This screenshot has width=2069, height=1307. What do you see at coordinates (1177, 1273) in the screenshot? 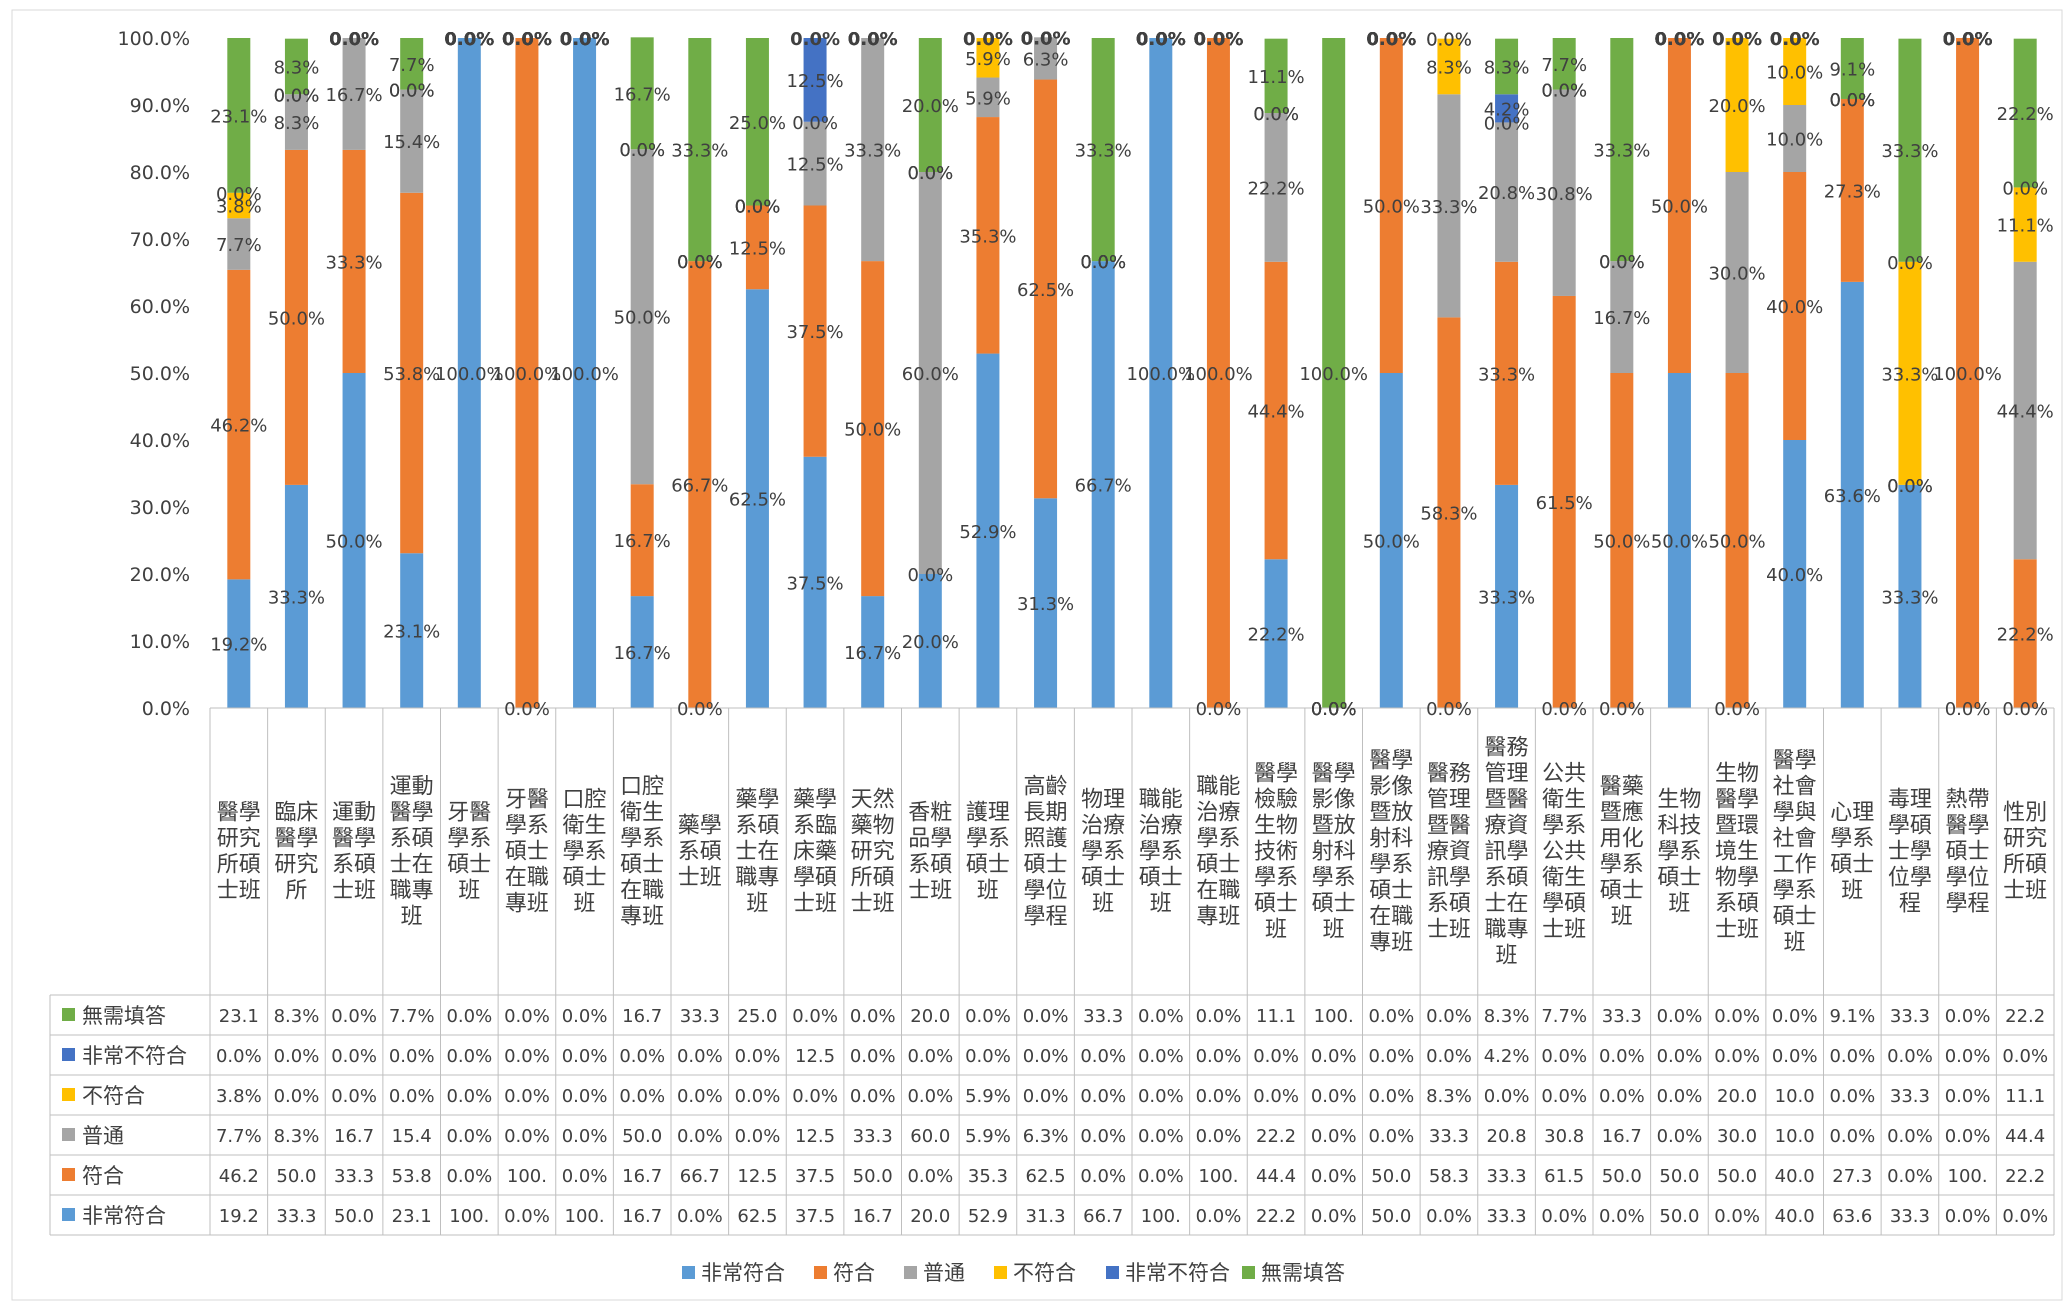
I see `legend-label: 非常不符合` at bounding box center [1177, 1273].